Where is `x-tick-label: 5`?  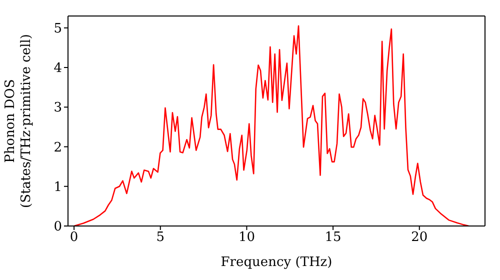
x-tick-label: 5 is located at coordinates (160, 238).